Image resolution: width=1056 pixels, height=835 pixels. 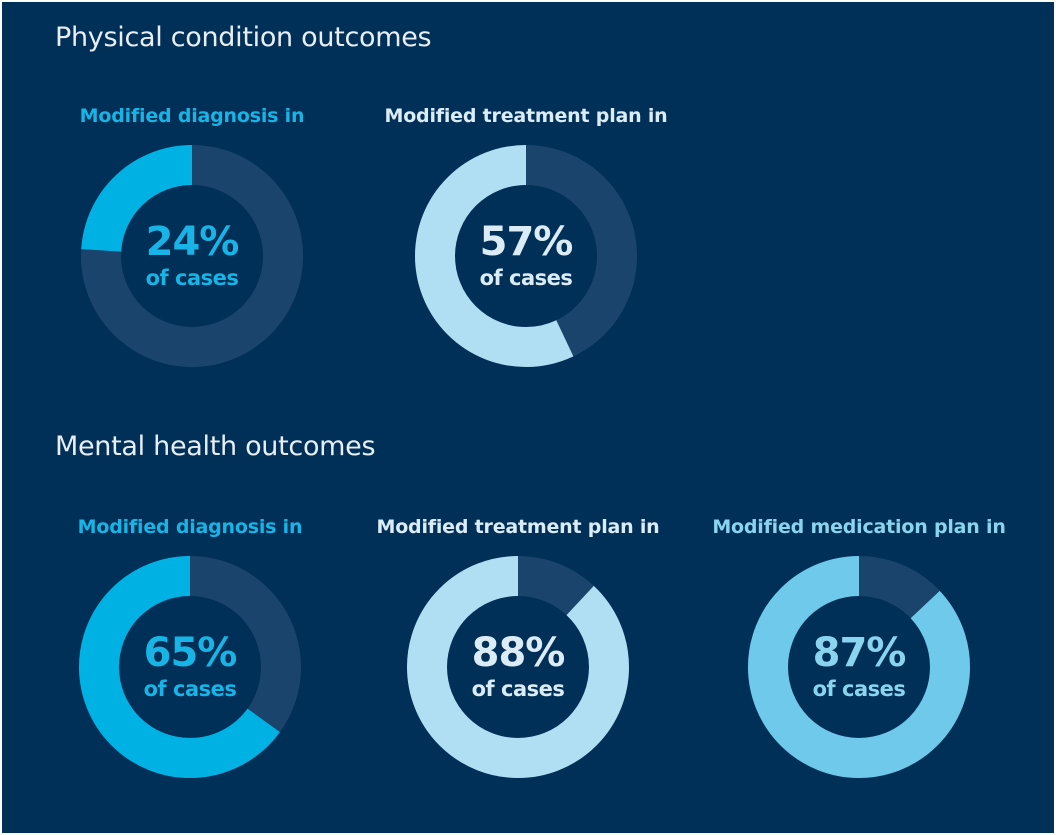 I want to click on donut-chart: 87%of cases, so click(x=859, y=667).